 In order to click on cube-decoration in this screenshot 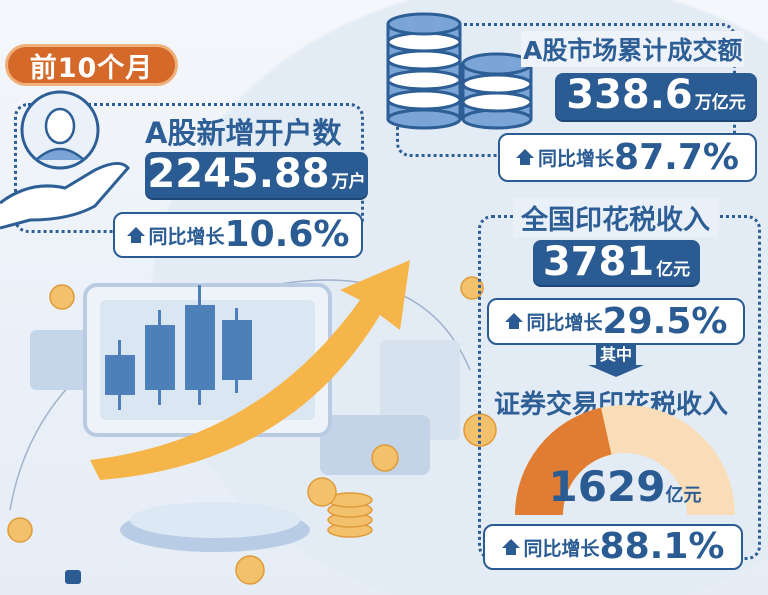, I will do `click(73, 577)`.